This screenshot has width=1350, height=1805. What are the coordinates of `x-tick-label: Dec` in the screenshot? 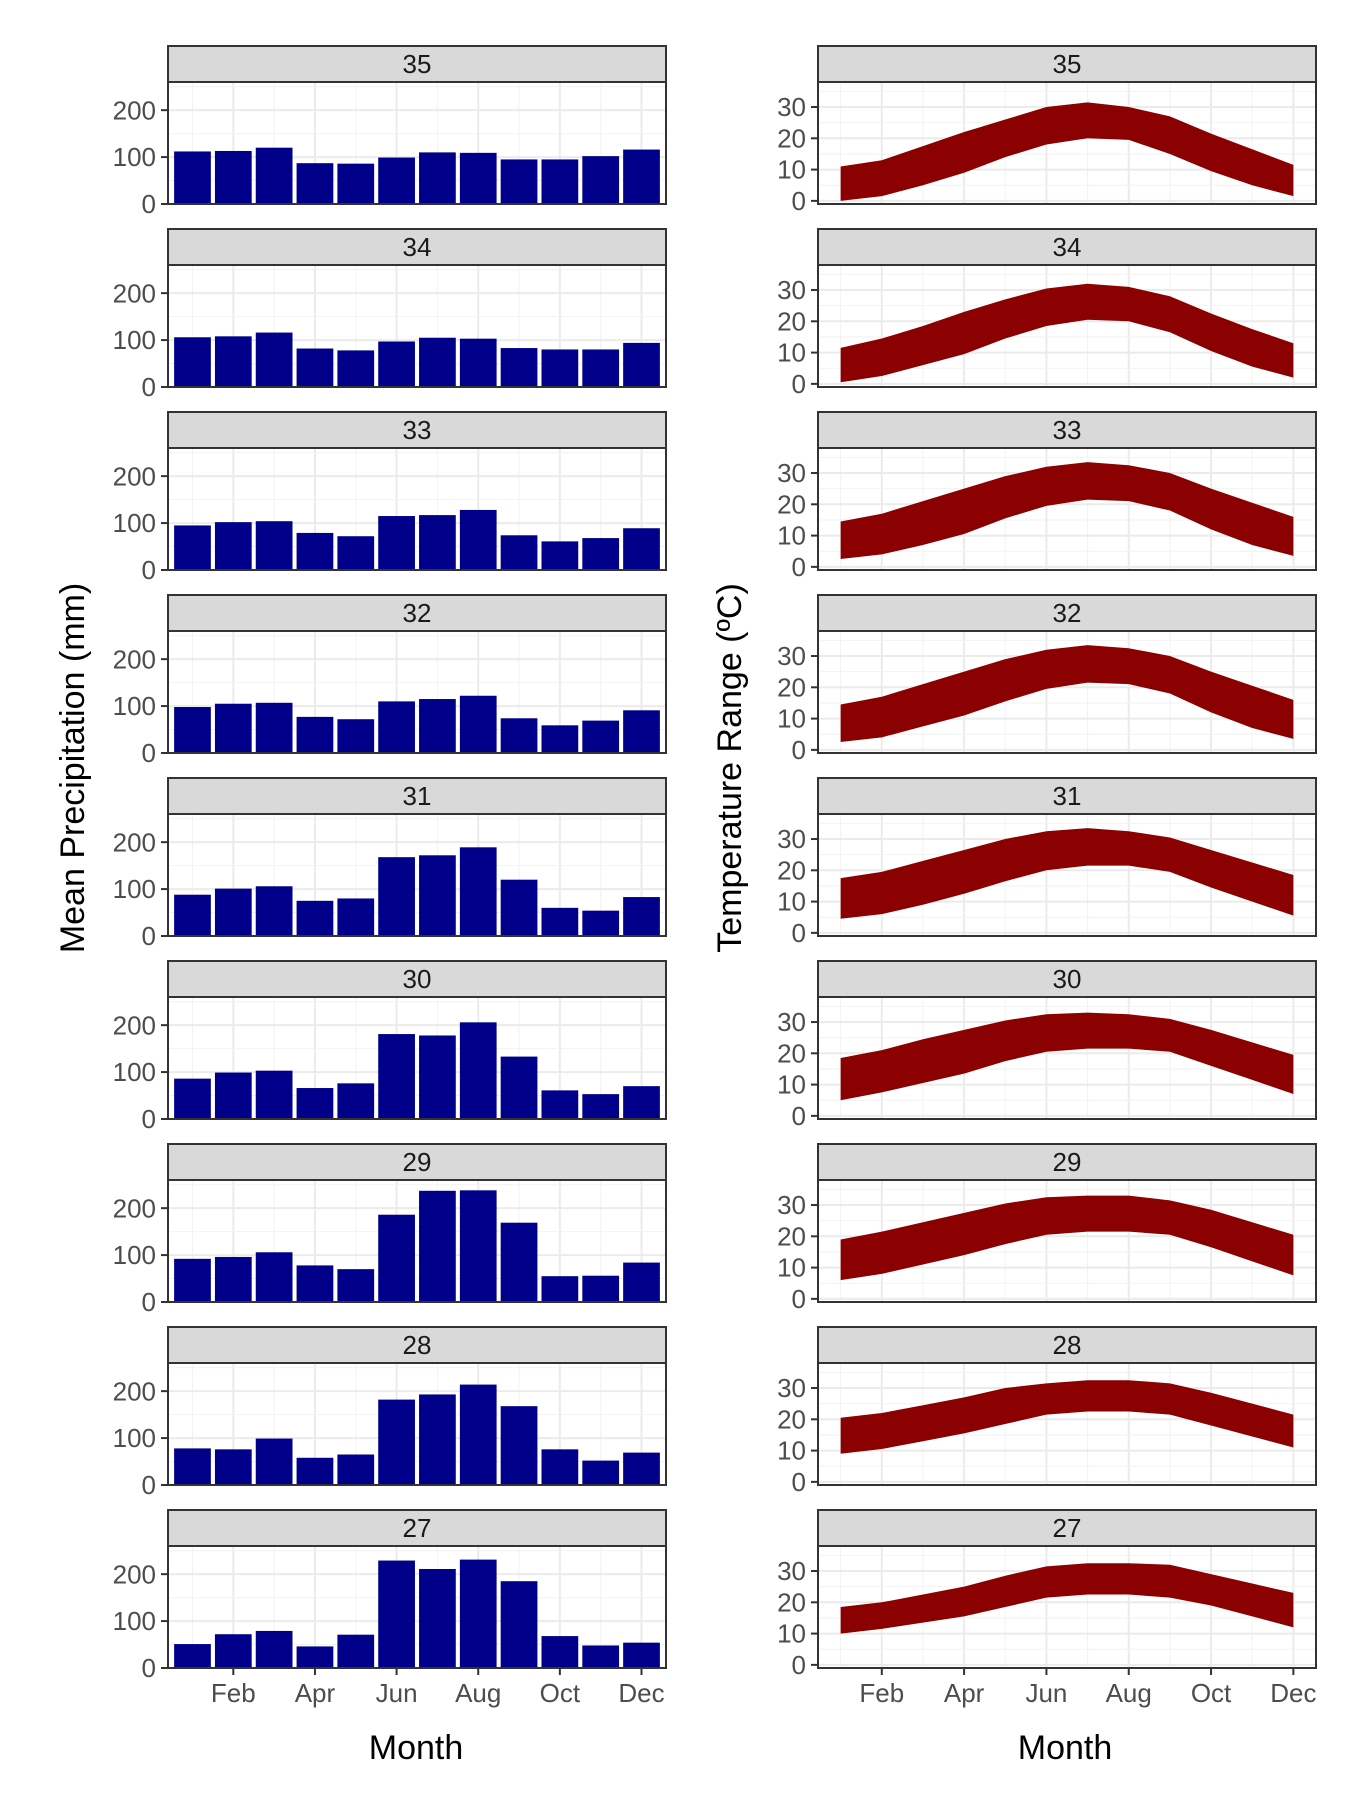 It's located at (641, 1693).